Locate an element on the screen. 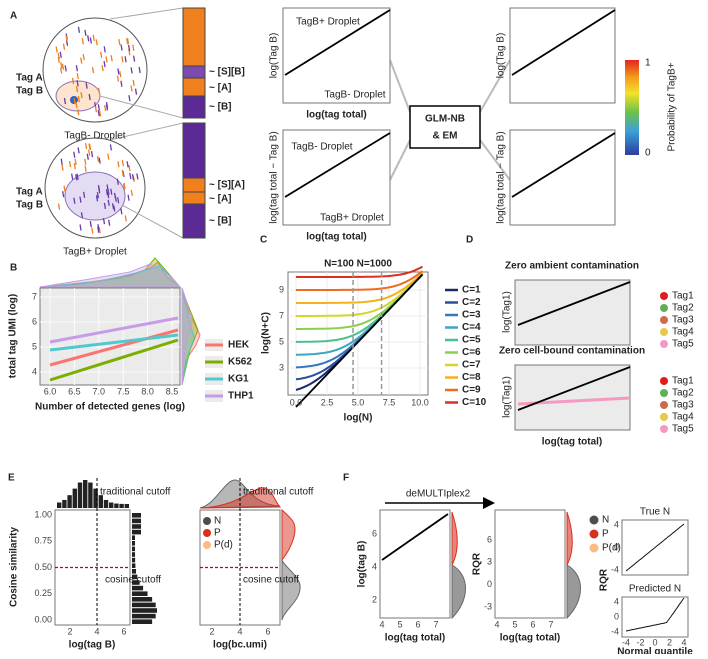  composition-bar is located at coordinates (194, 123).